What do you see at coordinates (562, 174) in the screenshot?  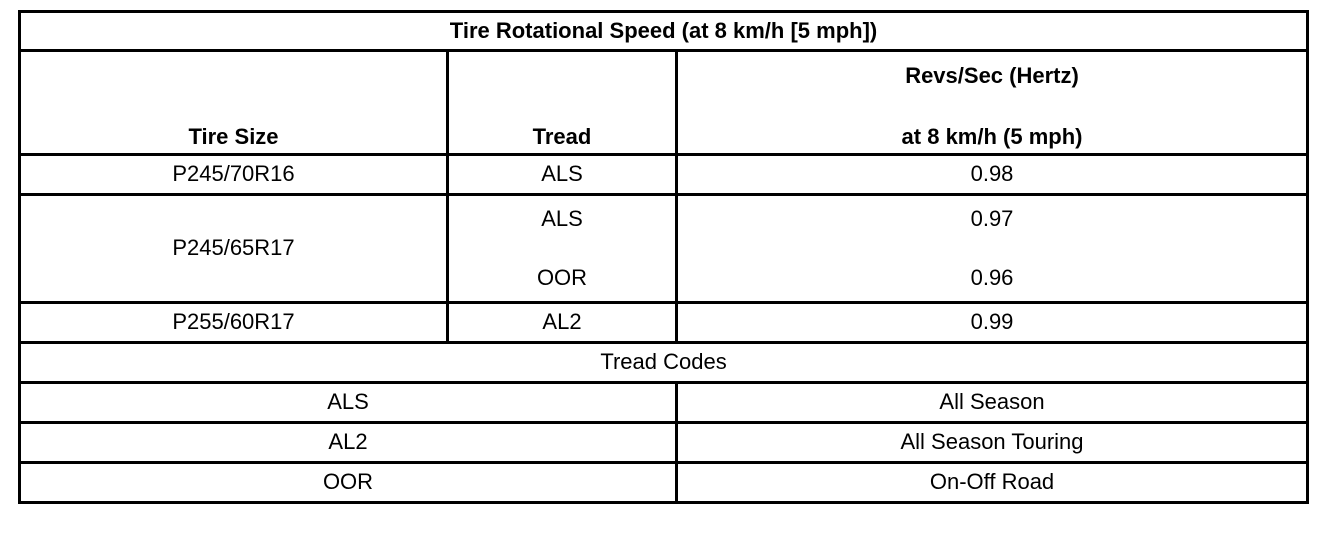 I see `tread-cell: ALS` at bounding box center [562, 174].